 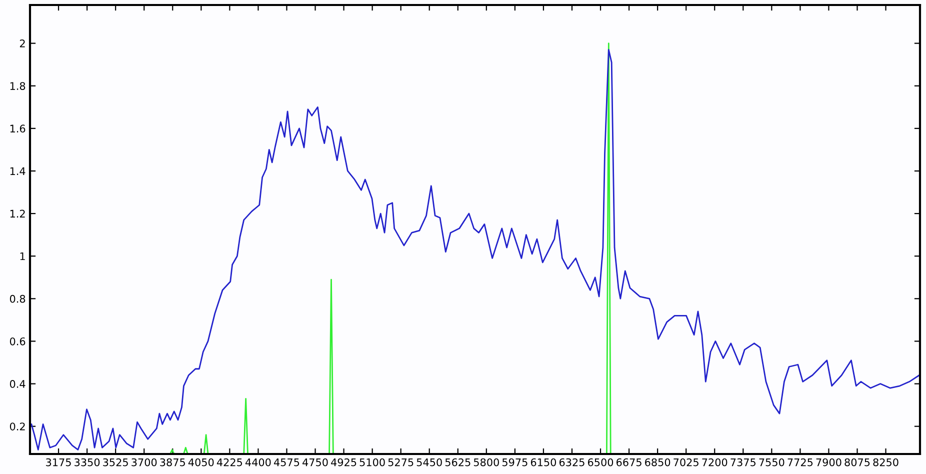 What do you see at coordinates (87, 462) in the screenshot?
I see `x-tick-label: 3350` at bounding box center [87, 462].